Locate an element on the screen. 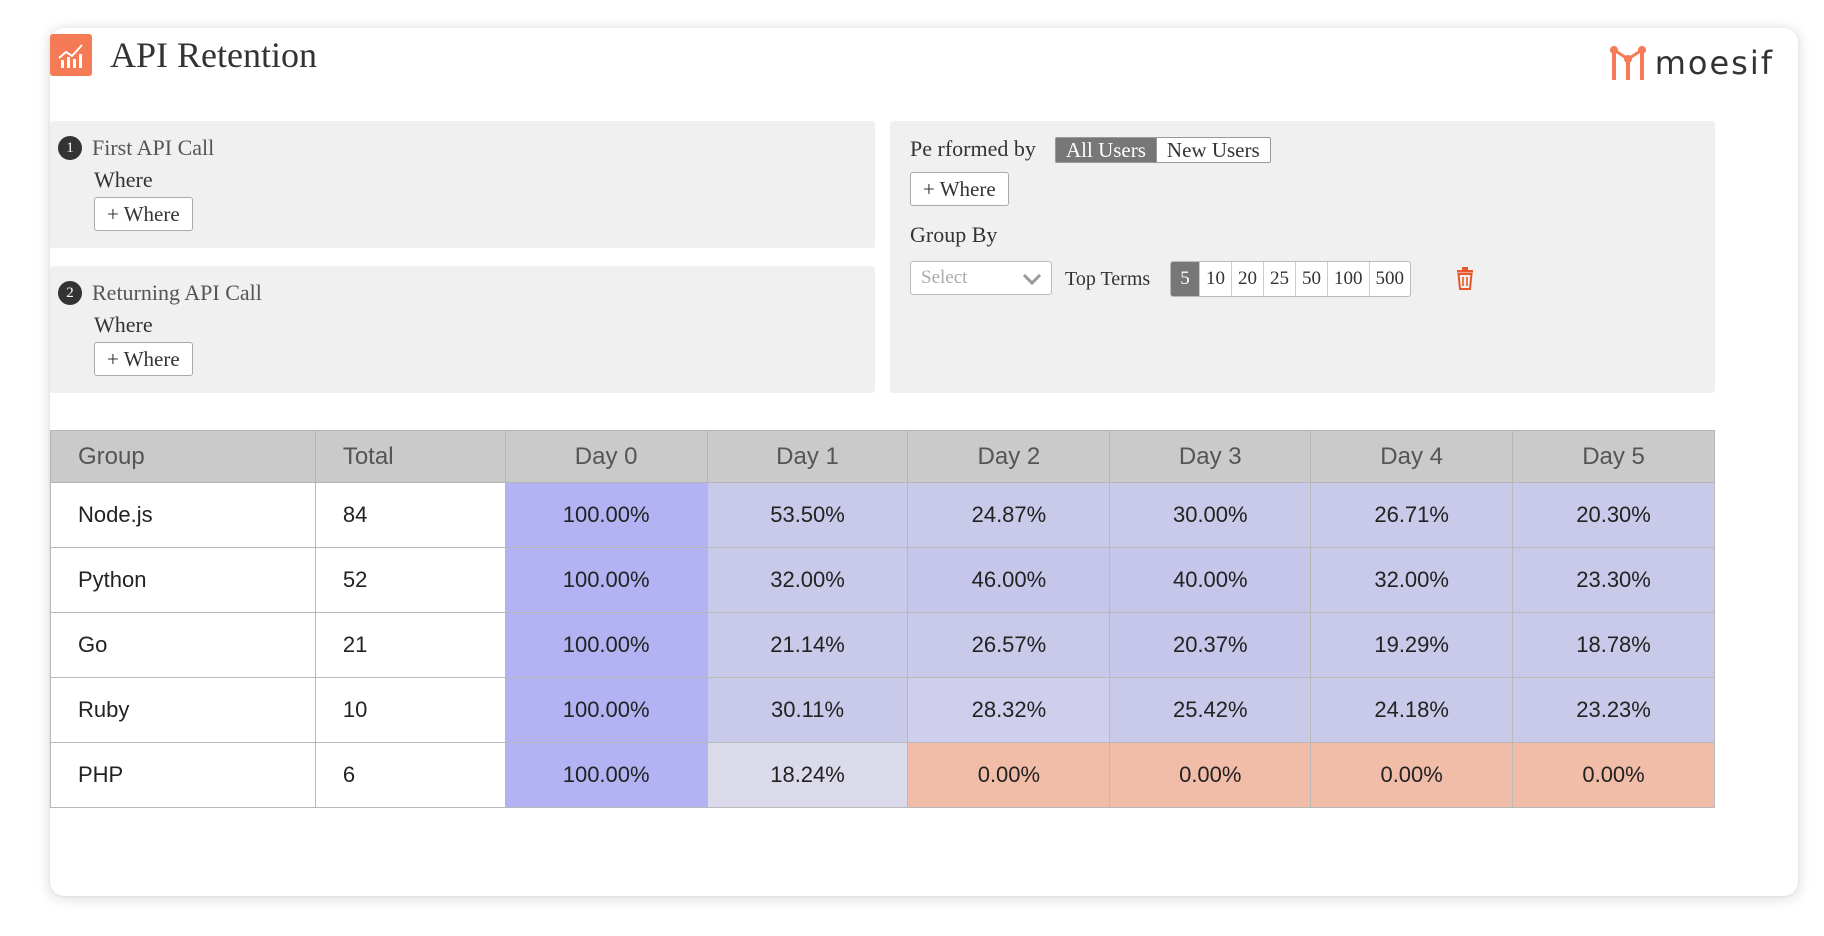 Image resolution: width=1824 pixels, height=936 pixels. term-option: 5 is located at coordinates (1185, 279).